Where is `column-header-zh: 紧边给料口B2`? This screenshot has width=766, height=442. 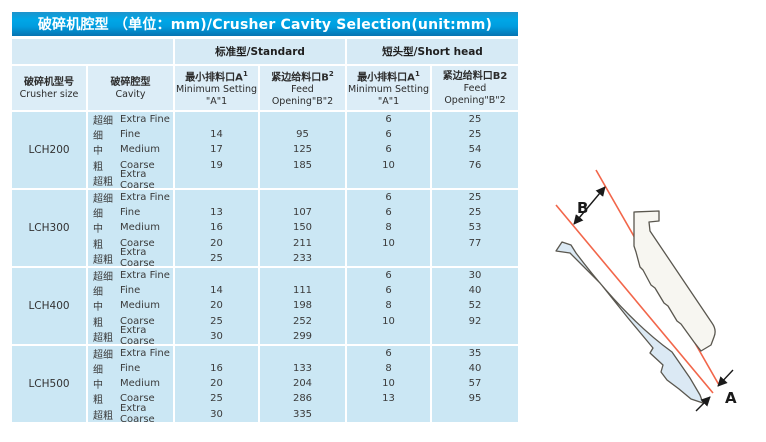 column-header-zh: 紧边给料口B2 is located at coordinates (302, 76).